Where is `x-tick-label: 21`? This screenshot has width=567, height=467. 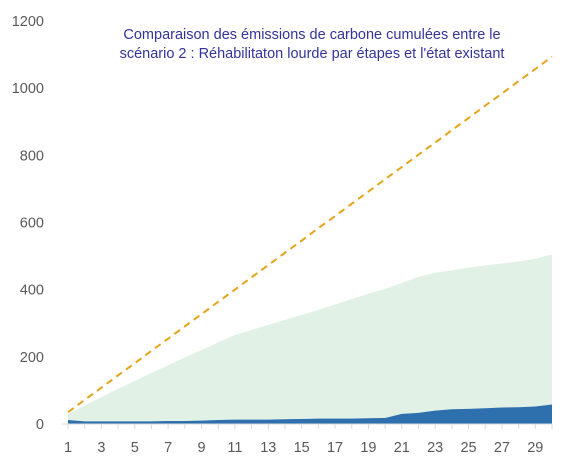 x-tick-label: 21 is located at coordinates (402, 448).